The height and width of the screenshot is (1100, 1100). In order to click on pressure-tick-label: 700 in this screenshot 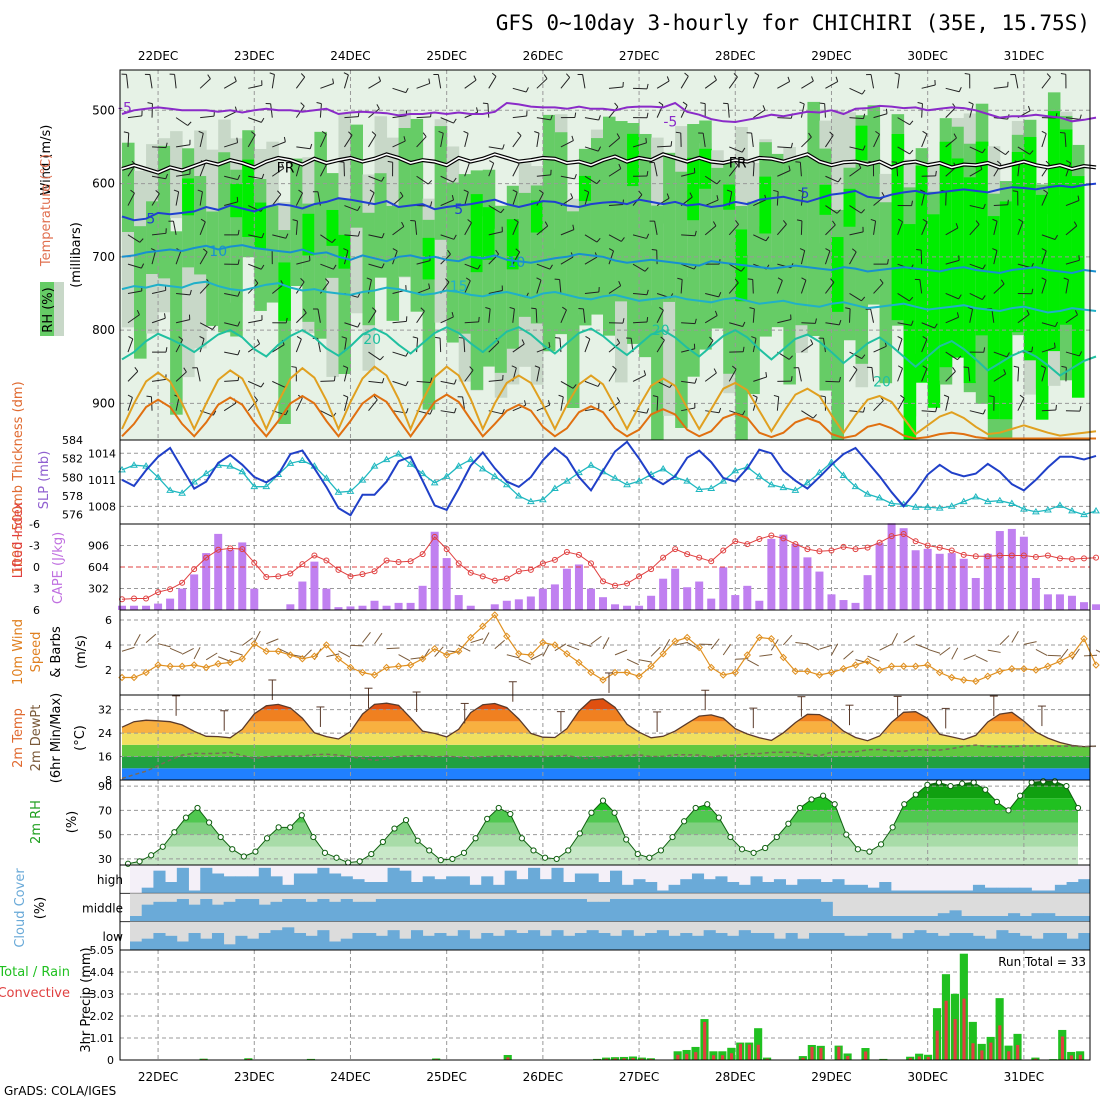, I will do `click(103, 257)`.